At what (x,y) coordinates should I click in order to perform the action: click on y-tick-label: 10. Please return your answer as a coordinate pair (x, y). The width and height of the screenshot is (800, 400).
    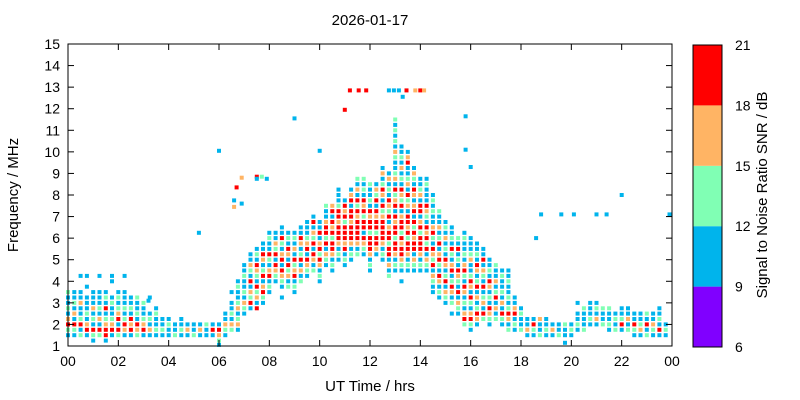
    Looking at the image, I should click on (52, 152).